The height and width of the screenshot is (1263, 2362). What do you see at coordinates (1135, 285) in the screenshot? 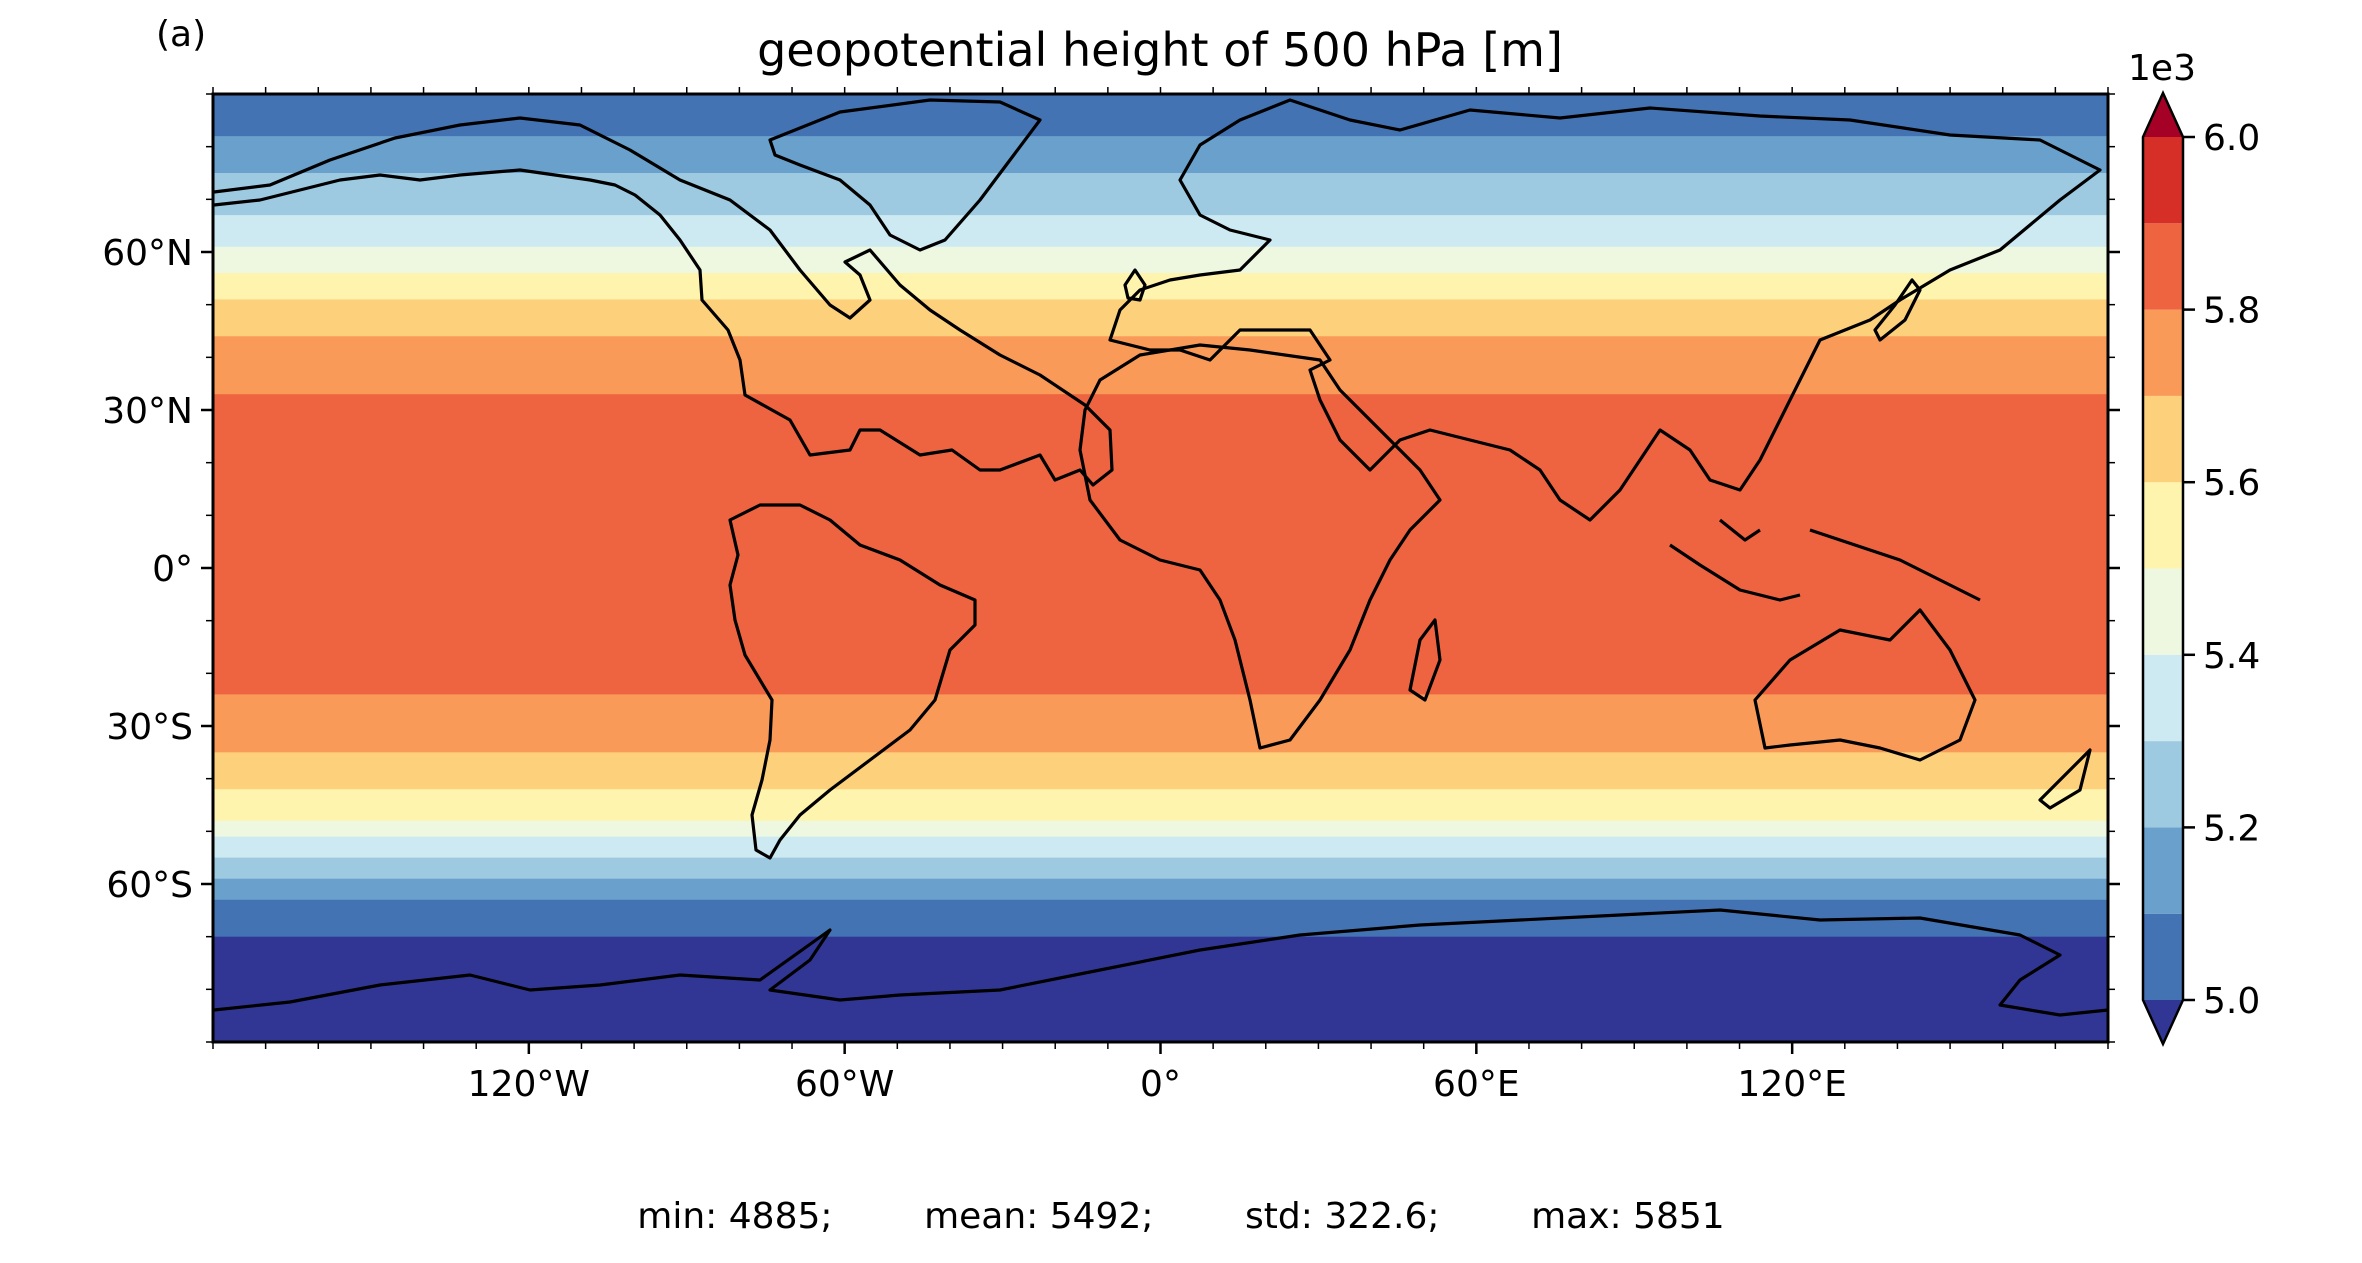
I see `coastline-british-isles` at bounding box center [1135, 285].